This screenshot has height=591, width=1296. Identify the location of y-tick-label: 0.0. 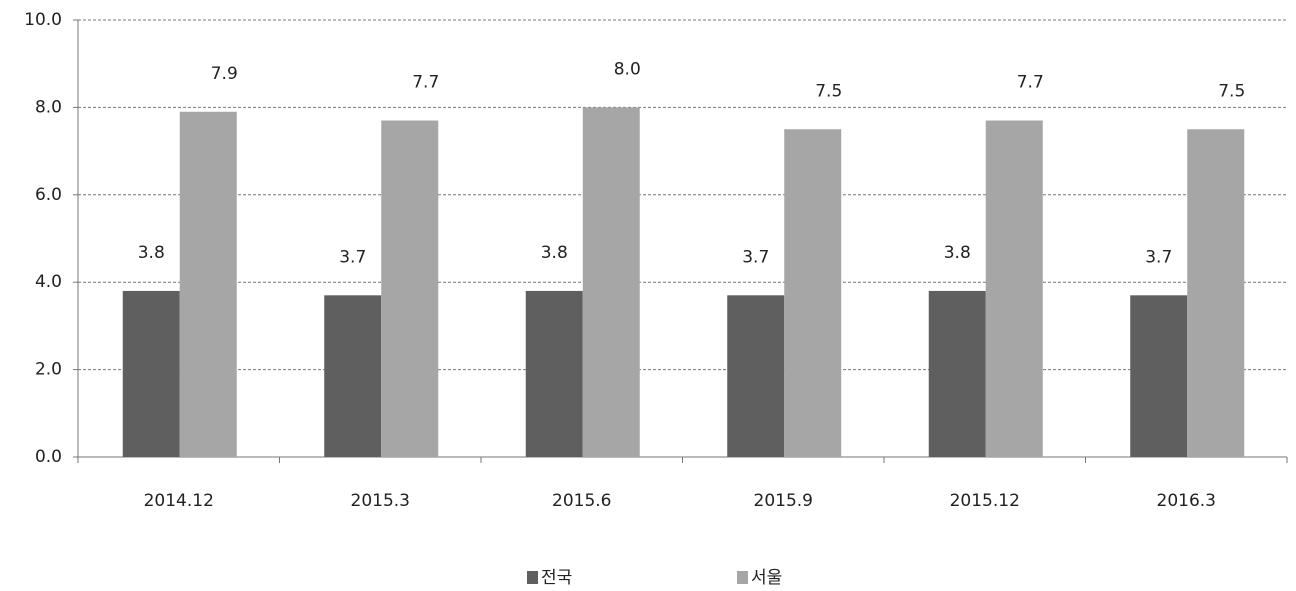
(48, 457).